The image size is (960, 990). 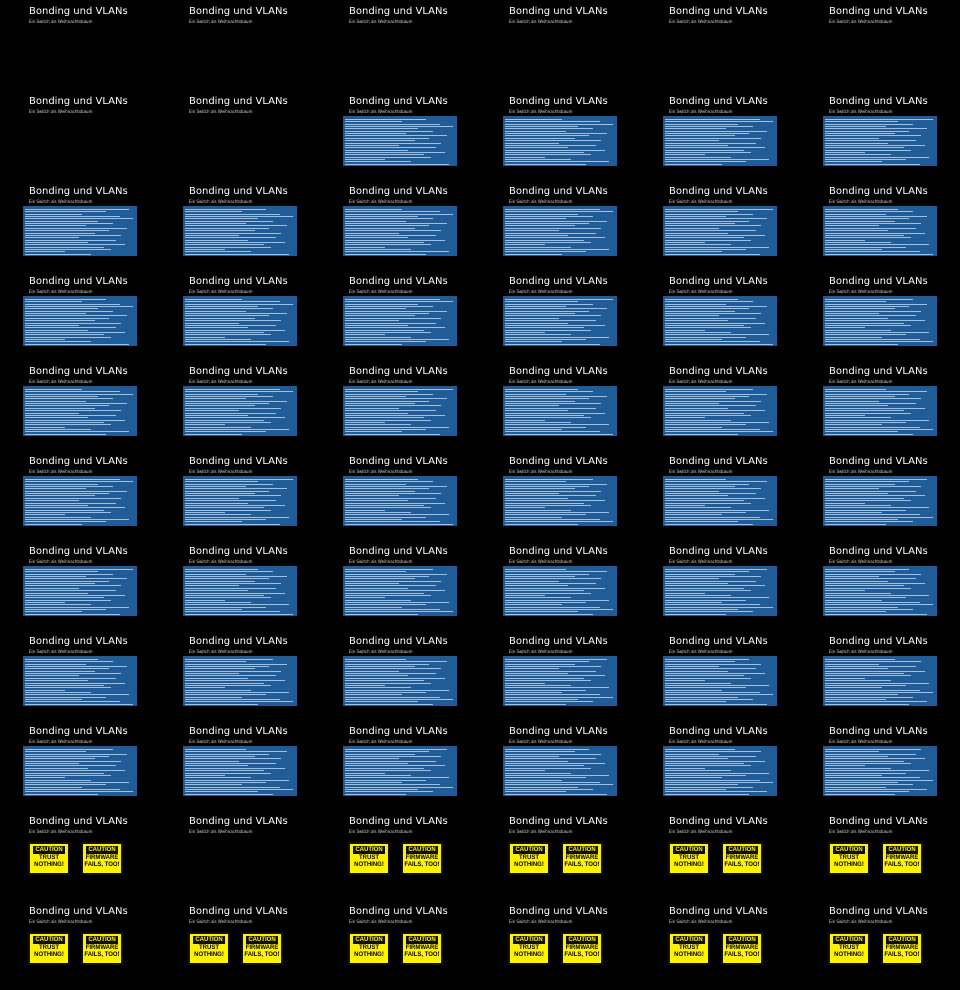 I want to click on caution-sign-right: CAUTION FIRMWARE FAILS, TOO!, so click(x=102, y=858).